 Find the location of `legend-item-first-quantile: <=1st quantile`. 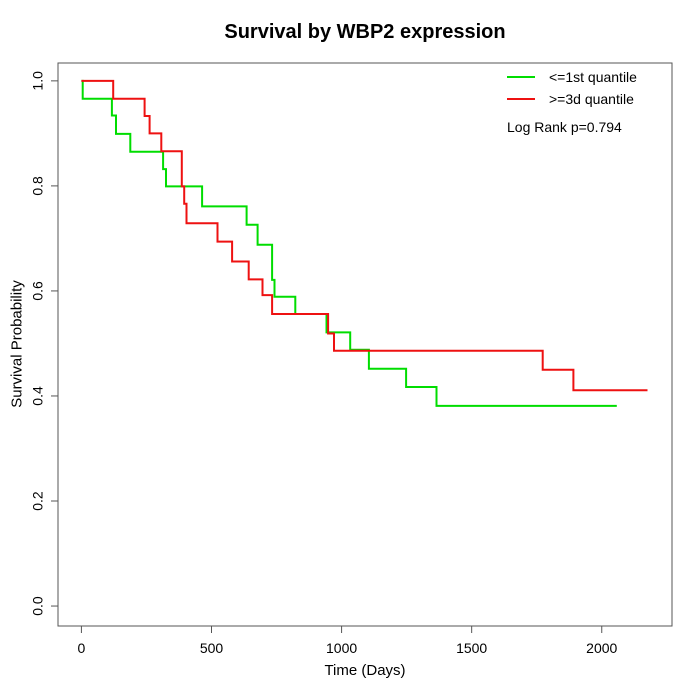

legend-item-first-quantile: <=1st quantile is located at coordinates (572, 77).